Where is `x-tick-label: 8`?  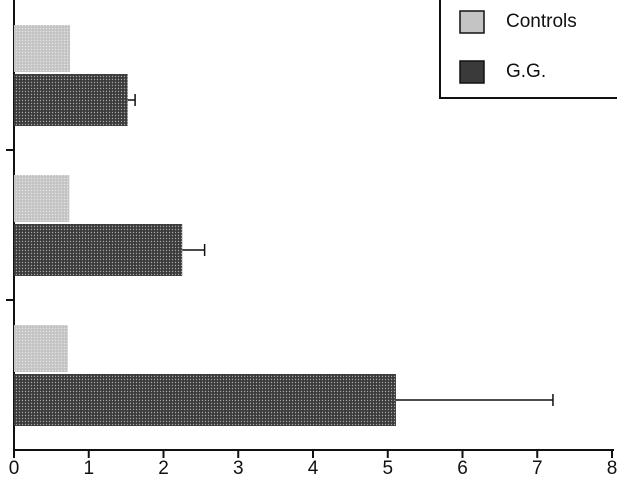 x-tick-label: 8 is located at coordinates (612, 468).